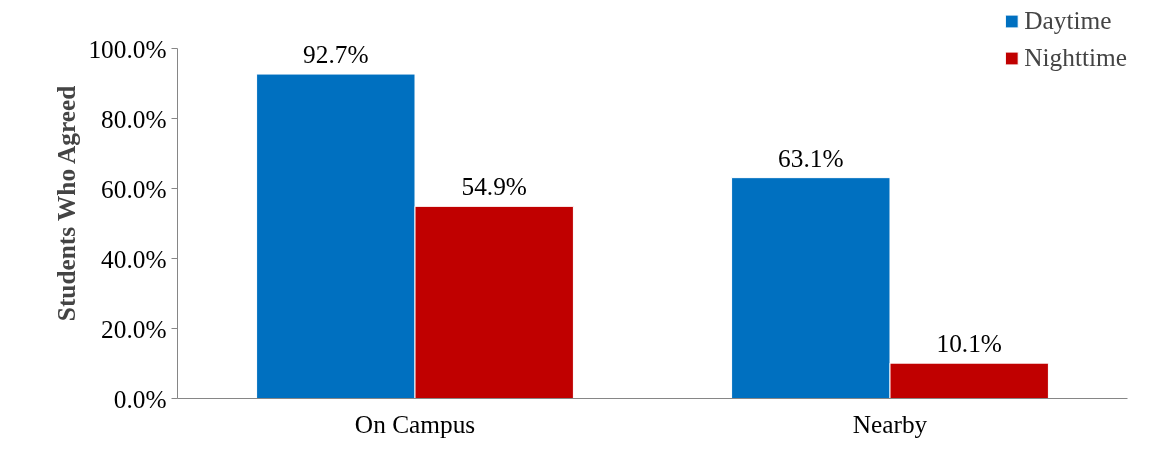 The height and width of the screenshot is (449, 1167). What do you see at coordinates (336, 54) in the screenshot?
I see `data-label: 92.7%` at bounding box center [336, 54].